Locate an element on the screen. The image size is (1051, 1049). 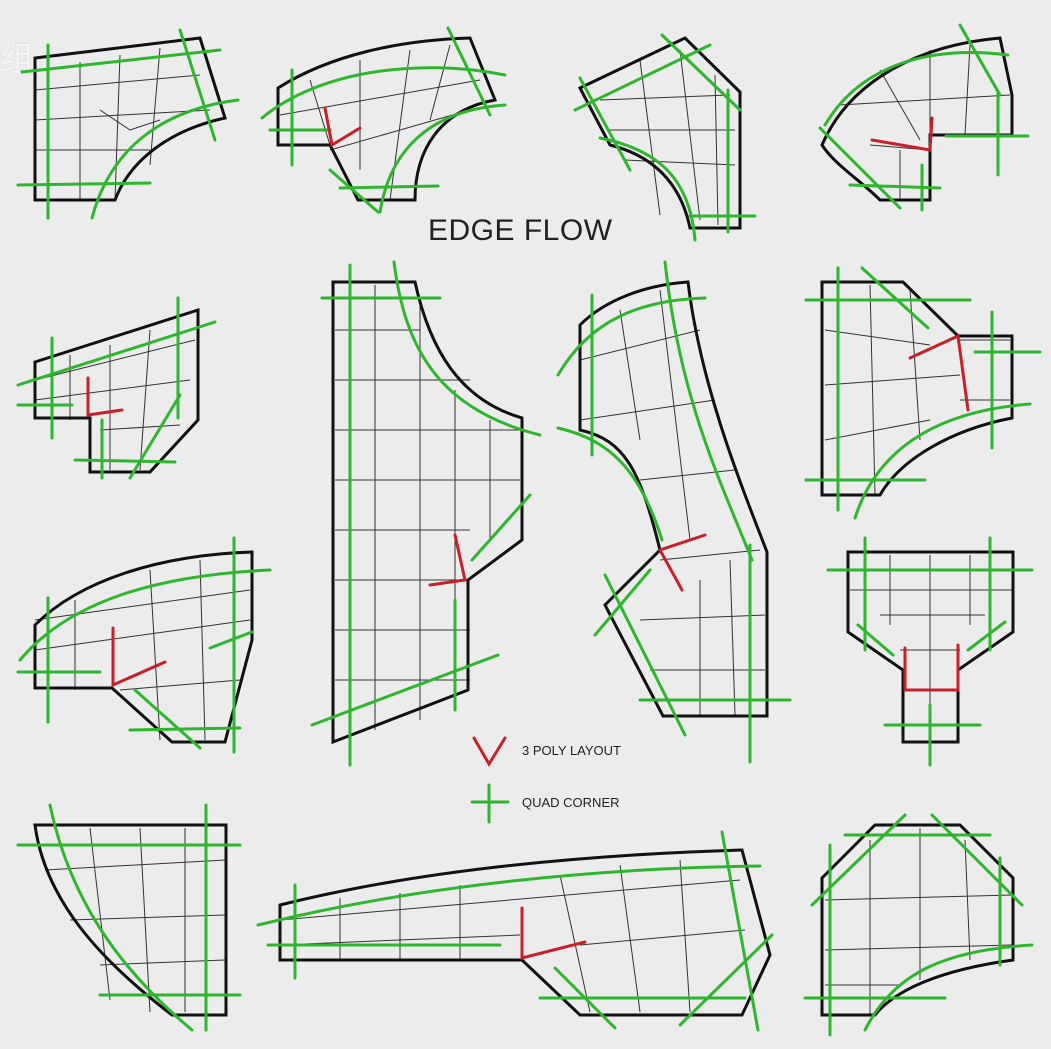
shape-center-tall is located at coordinates (426, 513).